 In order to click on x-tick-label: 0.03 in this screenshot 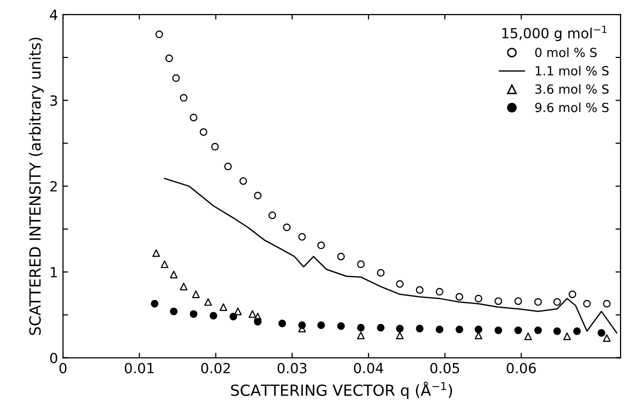, I will do `click(292, 368)`.